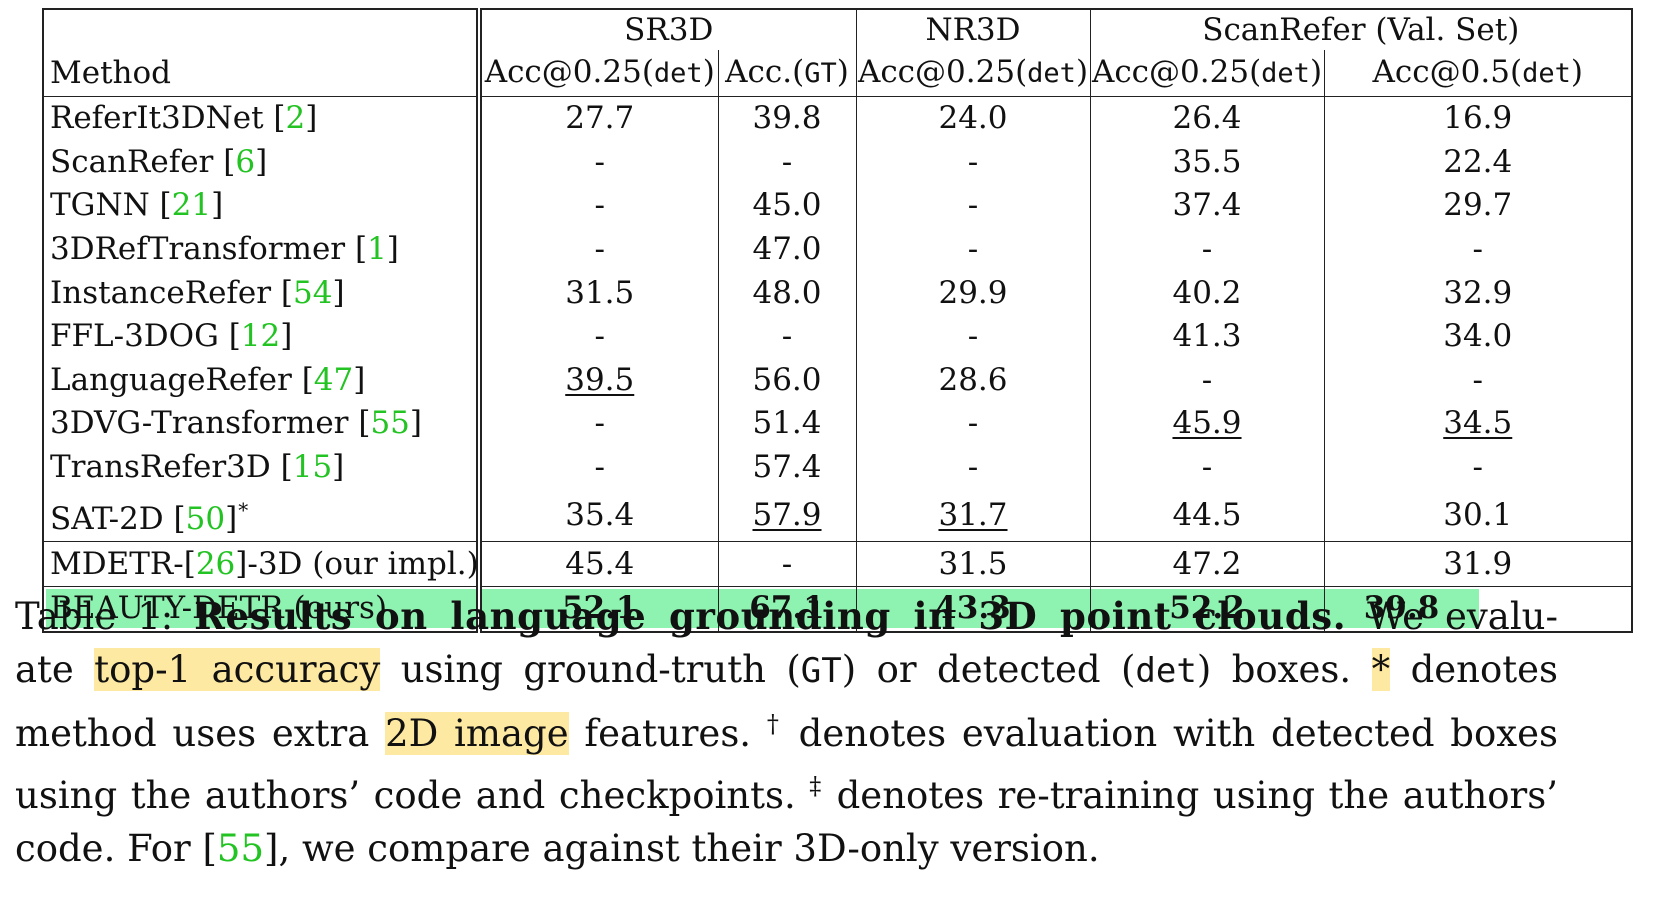 This screenshot has height=914, width=1657. What do you see at coordinates (1207, 161) in the screenshot?
I see `value: 35.5` at bounding box center [1207, 161].